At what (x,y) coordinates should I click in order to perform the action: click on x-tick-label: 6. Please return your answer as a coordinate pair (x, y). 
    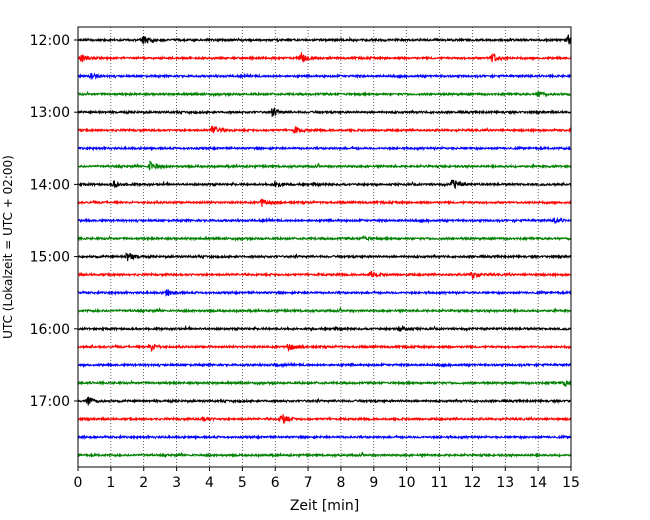
    Looking at the image, I should click on (275, 483).